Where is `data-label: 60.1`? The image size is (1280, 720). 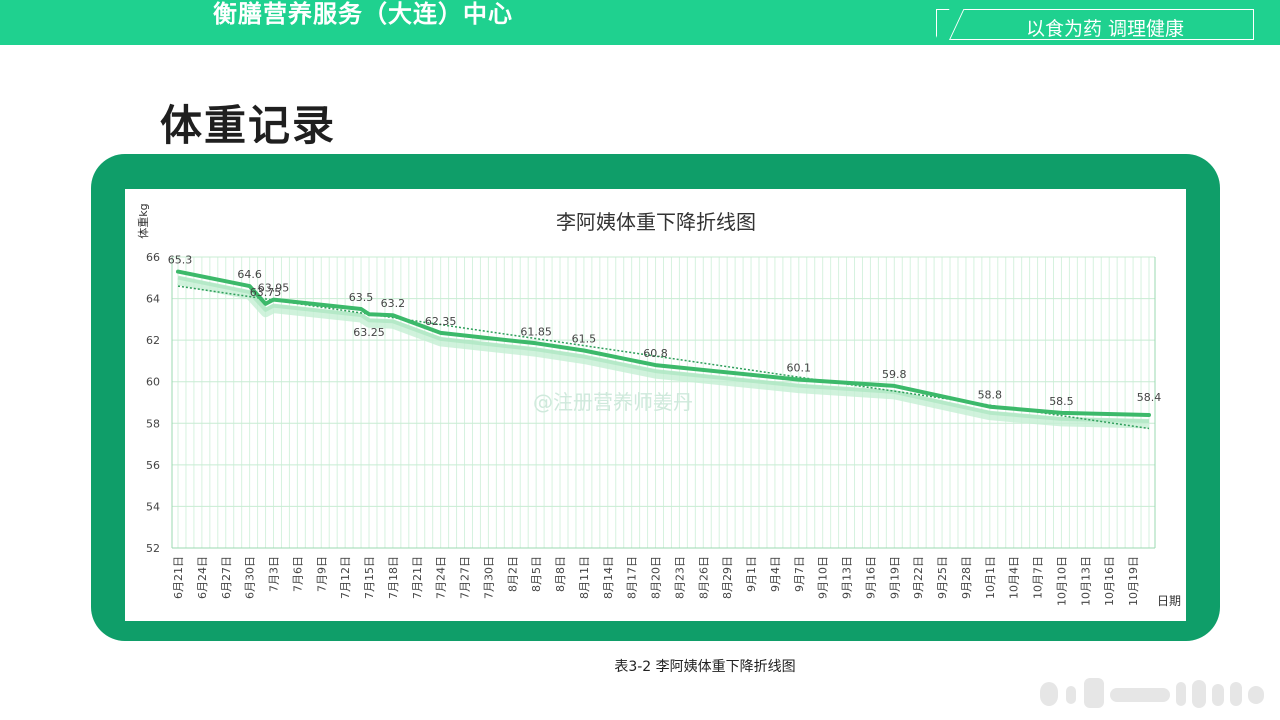
data-label: 60.1 is located at coordinates (799, 368).